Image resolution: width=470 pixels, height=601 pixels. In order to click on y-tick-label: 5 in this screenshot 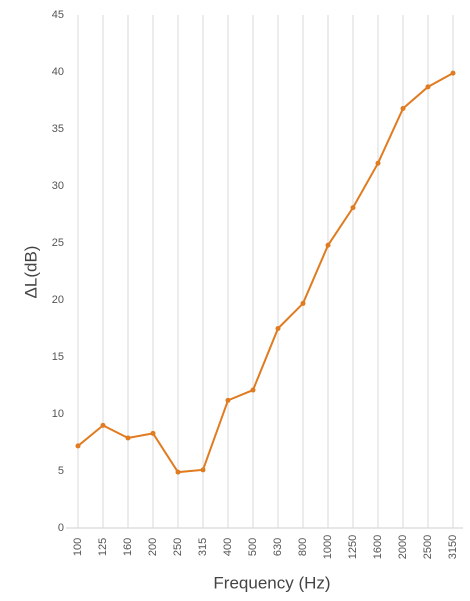, I will do `click(61, 471)`.